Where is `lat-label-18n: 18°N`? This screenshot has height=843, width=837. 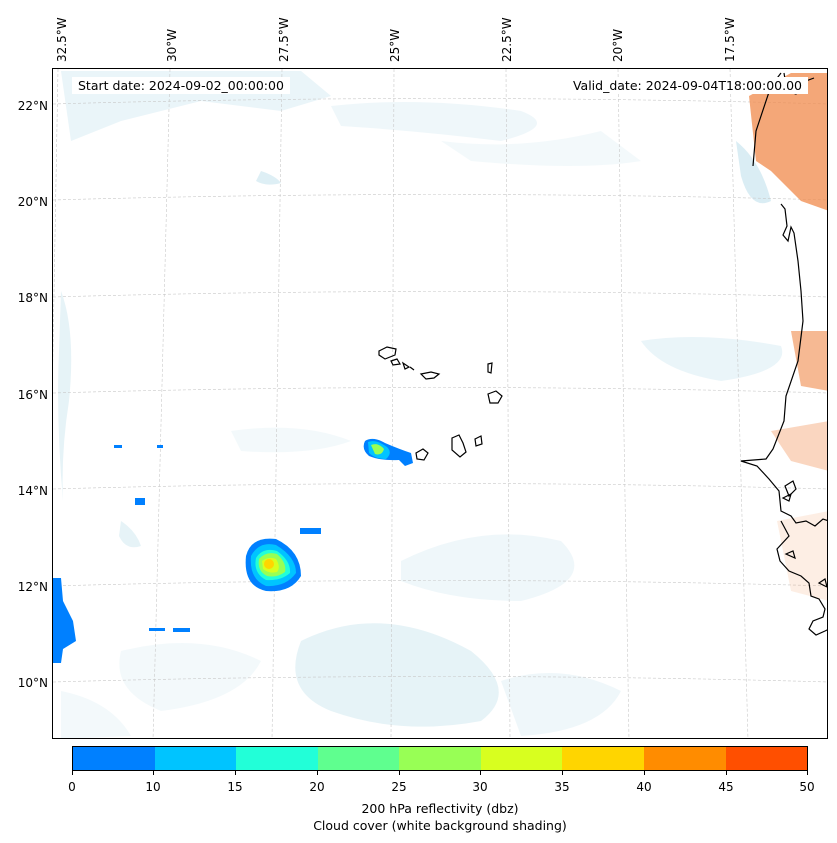
lat-label-18n: 18°N is located at coordinates (32, 298).